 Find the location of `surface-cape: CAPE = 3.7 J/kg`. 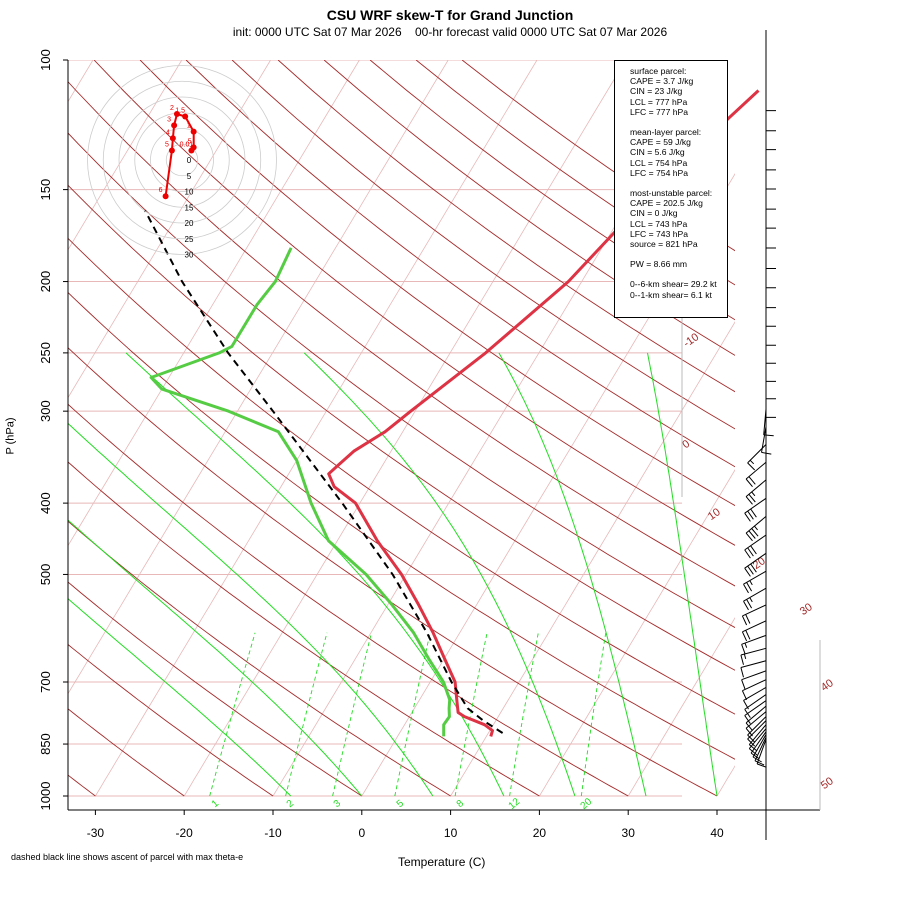

surface-cape: CAPE = 3.7 J/kg is located at coordinates (662, 81).